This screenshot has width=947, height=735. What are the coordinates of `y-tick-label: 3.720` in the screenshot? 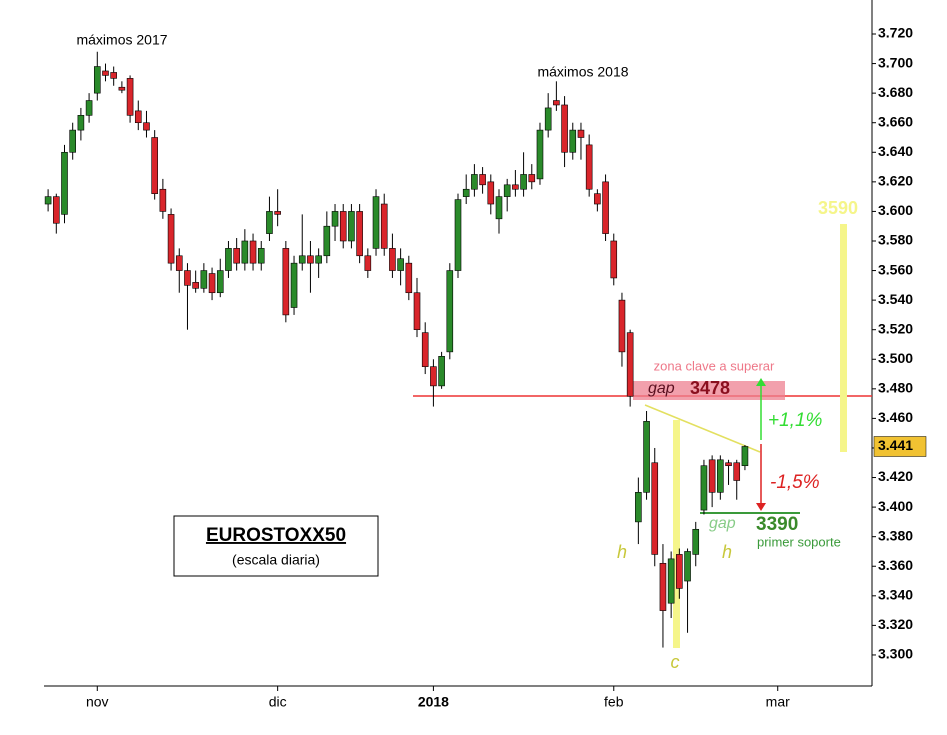 It's located at (895, 33).